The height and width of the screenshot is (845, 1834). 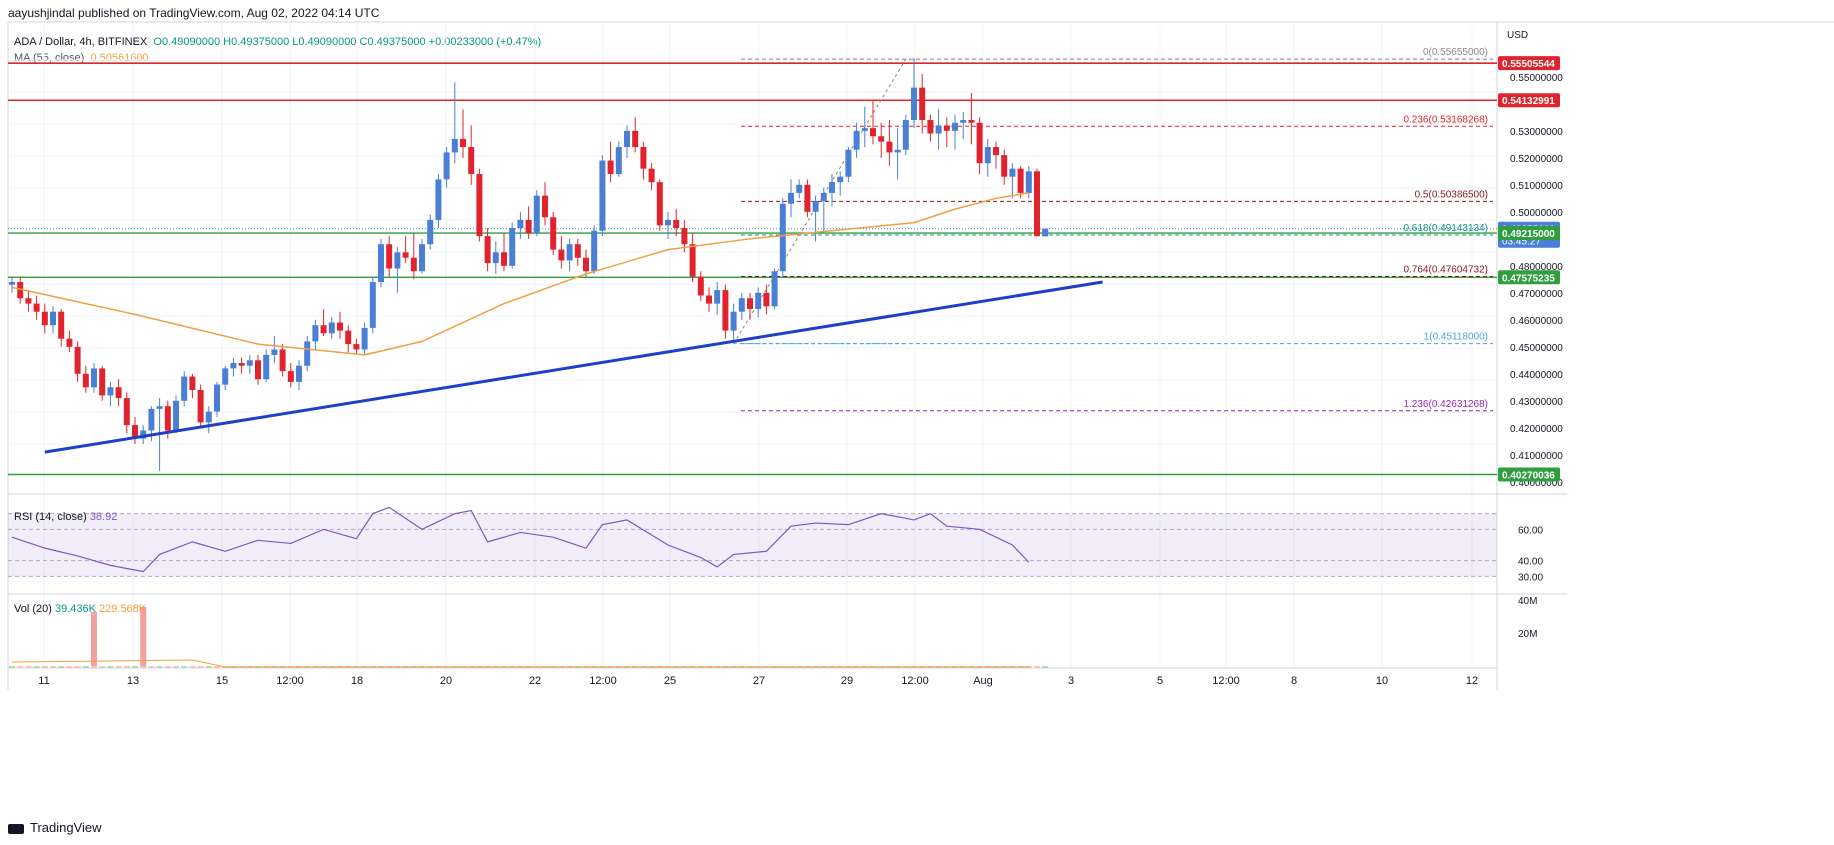 What do you see at coordinates (1536, 348) in the screenshot?
I see `price-tick-label: 0.45000000` at bounding box center [1536, 348].